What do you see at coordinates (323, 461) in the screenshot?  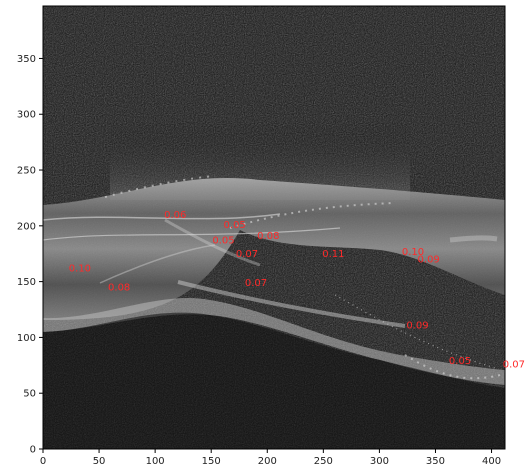 I see `x-tick-label: 250` at bounding box center [323, 461].